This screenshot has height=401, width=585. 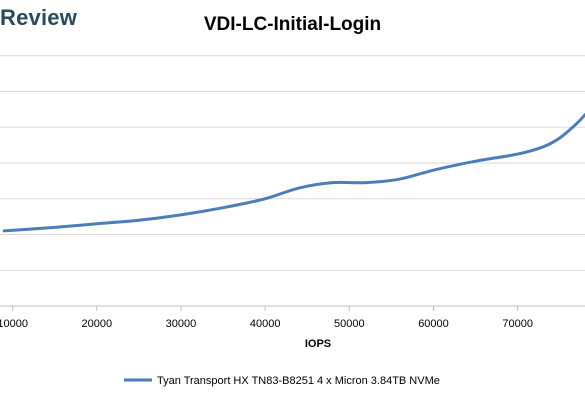 What do you see at coordinates (292, 24) in the screenshot?
I see `chart-title: VDI-LC-Initial-Login` at bounding box center [292, 24].